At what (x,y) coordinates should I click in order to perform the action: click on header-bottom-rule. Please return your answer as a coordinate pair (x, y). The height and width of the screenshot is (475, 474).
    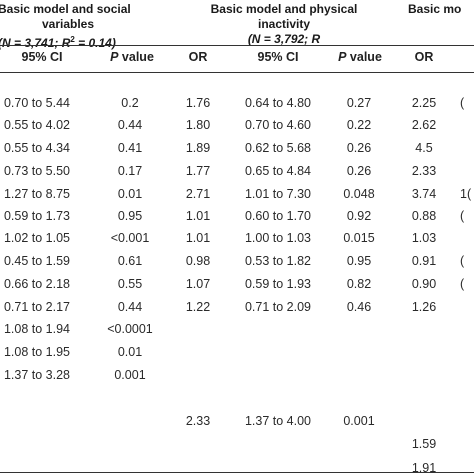
    Looking at the image, I should click on (237, 73).